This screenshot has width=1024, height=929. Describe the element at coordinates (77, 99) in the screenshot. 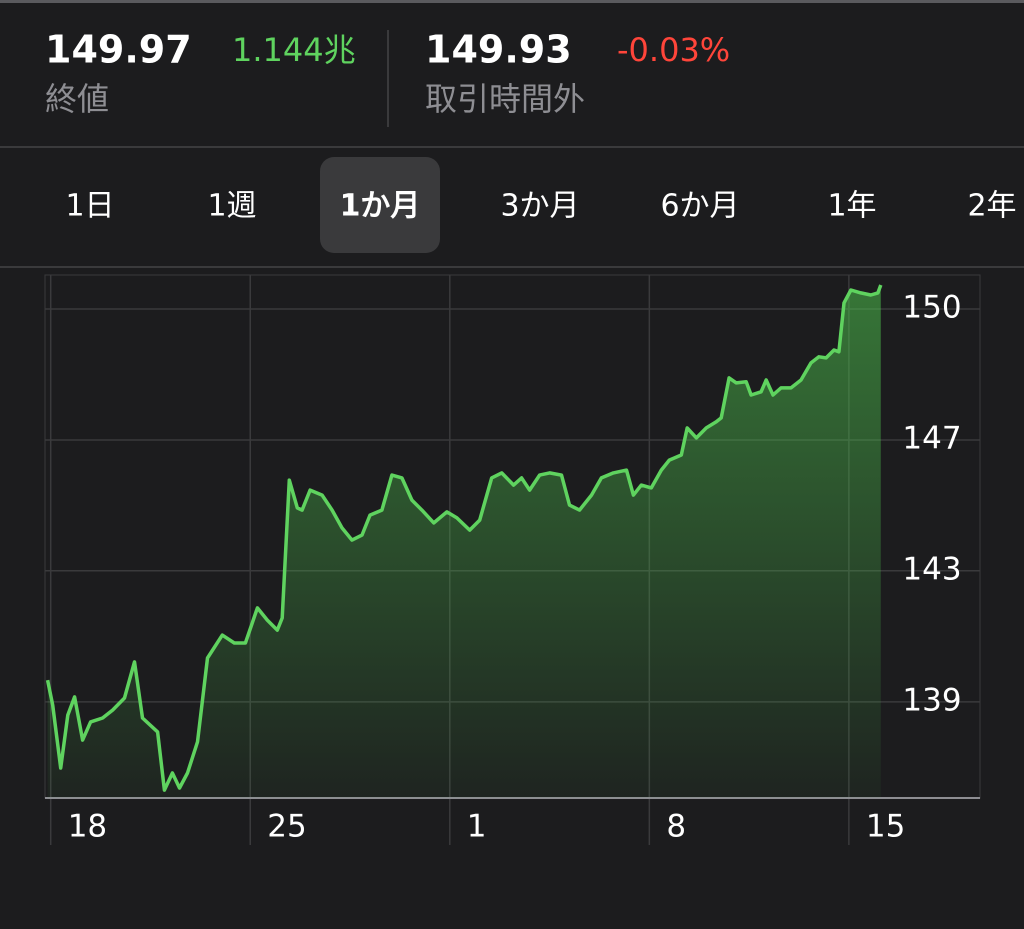

I see `close-label: 終値` at that location.